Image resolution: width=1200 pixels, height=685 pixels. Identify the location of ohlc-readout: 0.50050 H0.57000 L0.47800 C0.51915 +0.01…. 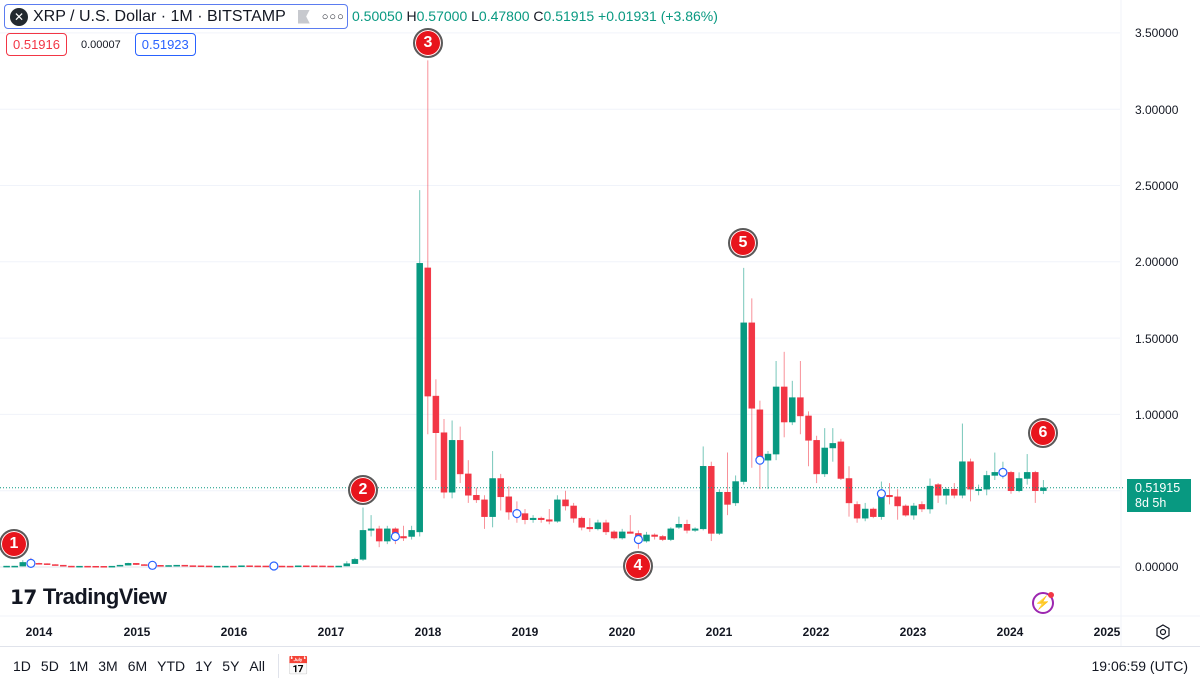
(535, 16).